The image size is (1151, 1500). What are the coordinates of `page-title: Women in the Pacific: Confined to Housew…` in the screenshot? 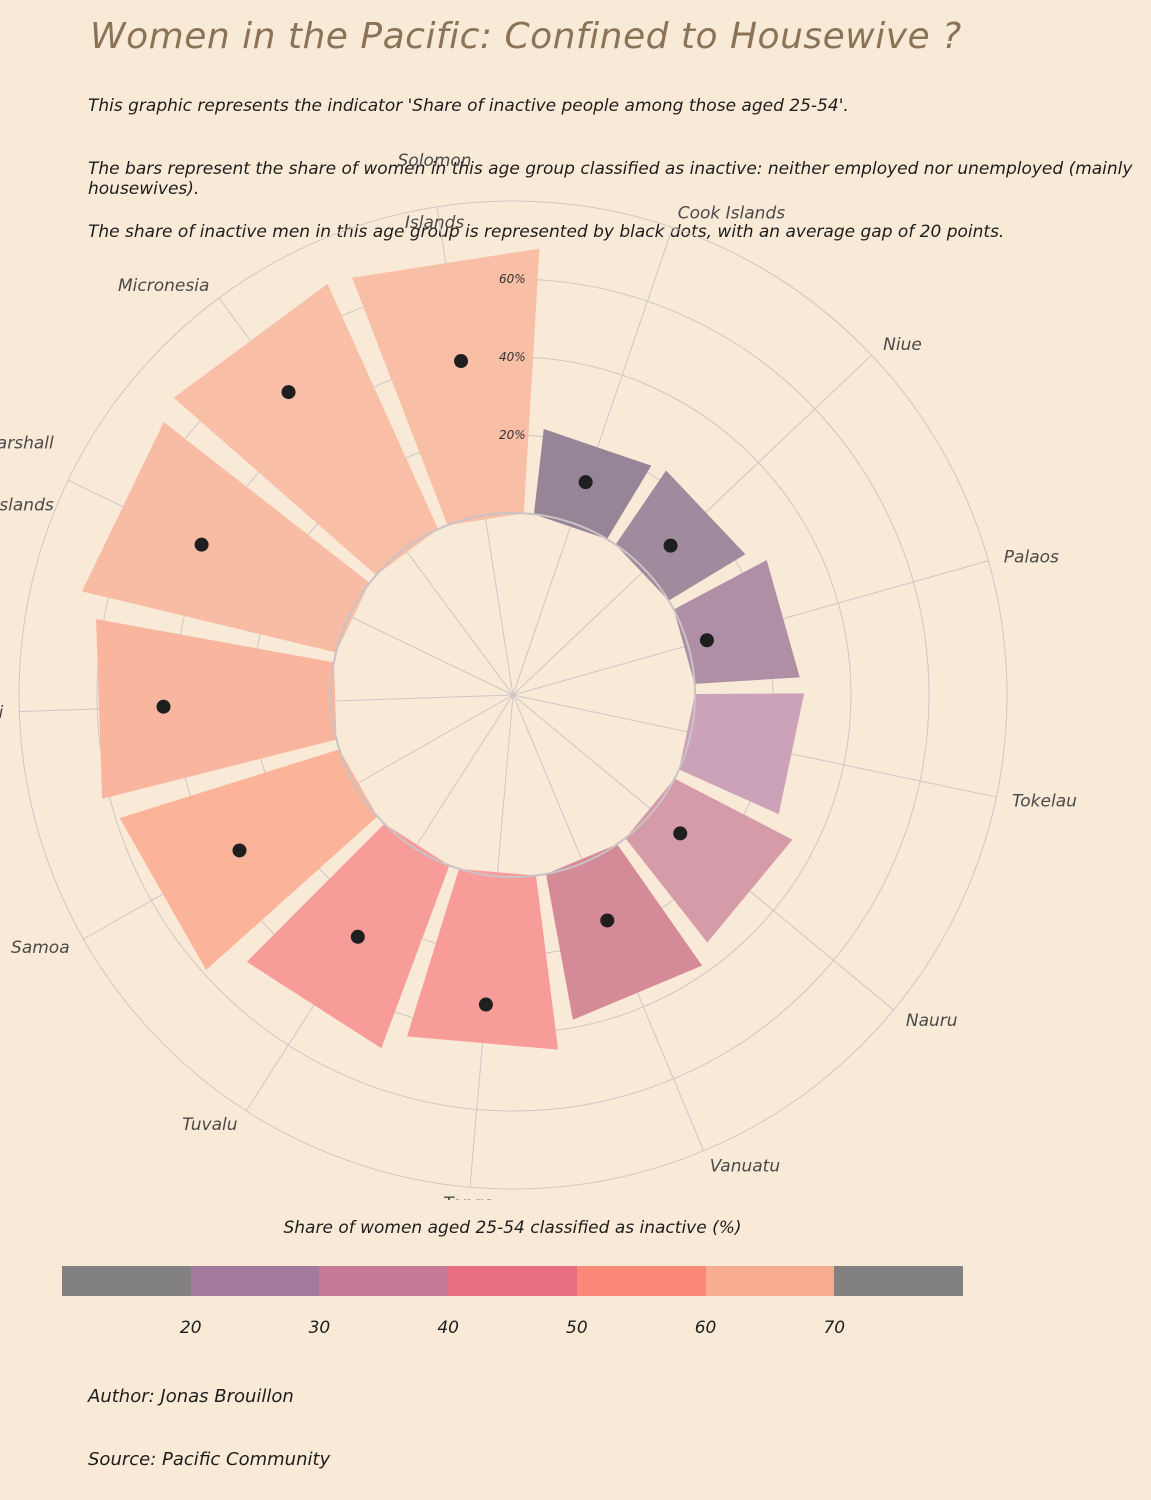 It's located at (526, 36).